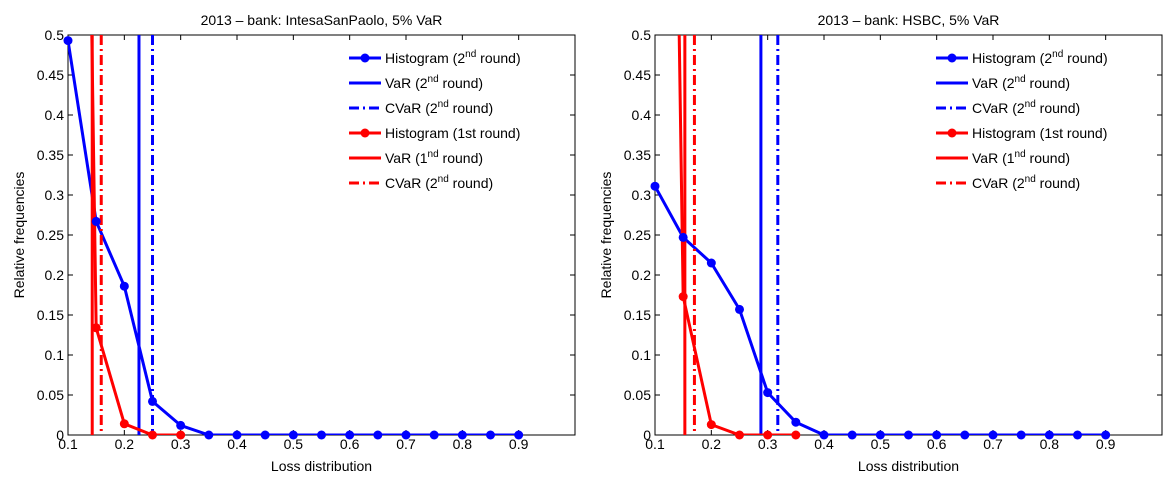  What do you see at coordinates (55, 195) in the screenshot?
I see `y-tick-label: 0.3` at bounding box center [55, 195].